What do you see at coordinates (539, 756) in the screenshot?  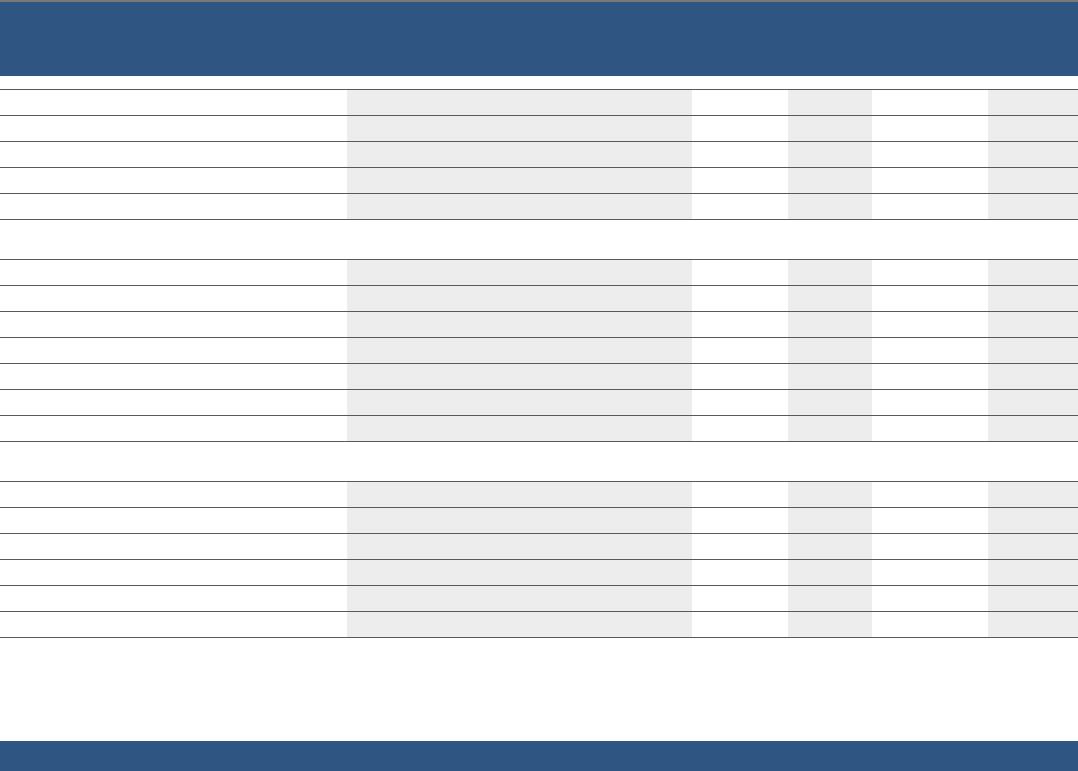 I see `footer-banner` at bounding box center [539, 756].